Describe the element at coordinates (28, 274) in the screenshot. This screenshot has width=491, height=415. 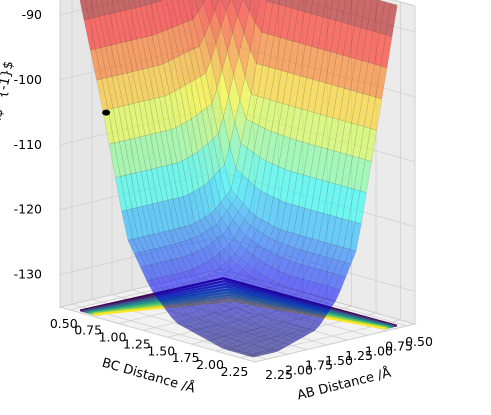
I see `z-tick-label: -130` at that location.